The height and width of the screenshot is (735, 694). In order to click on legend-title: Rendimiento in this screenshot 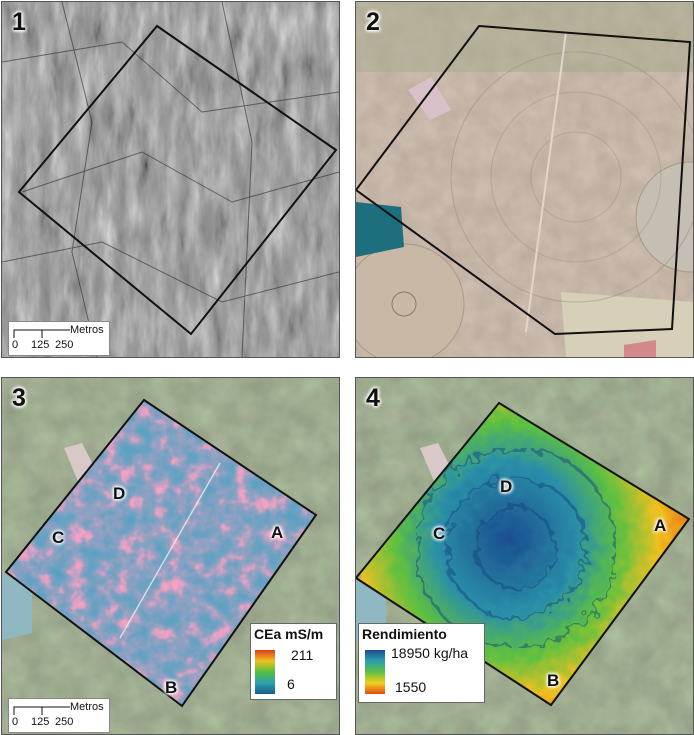, I will do `click(404, 634)`.